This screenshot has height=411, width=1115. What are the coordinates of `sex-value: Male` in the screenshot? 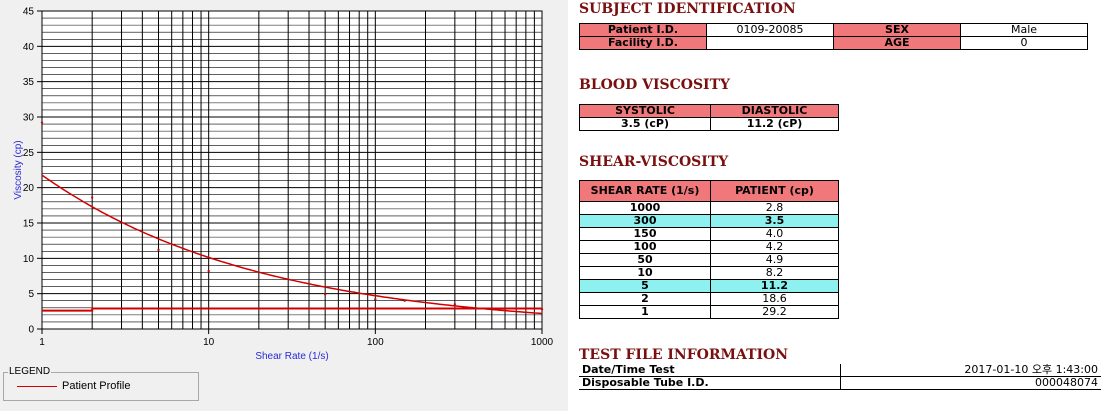 It's located at (1024, 30).